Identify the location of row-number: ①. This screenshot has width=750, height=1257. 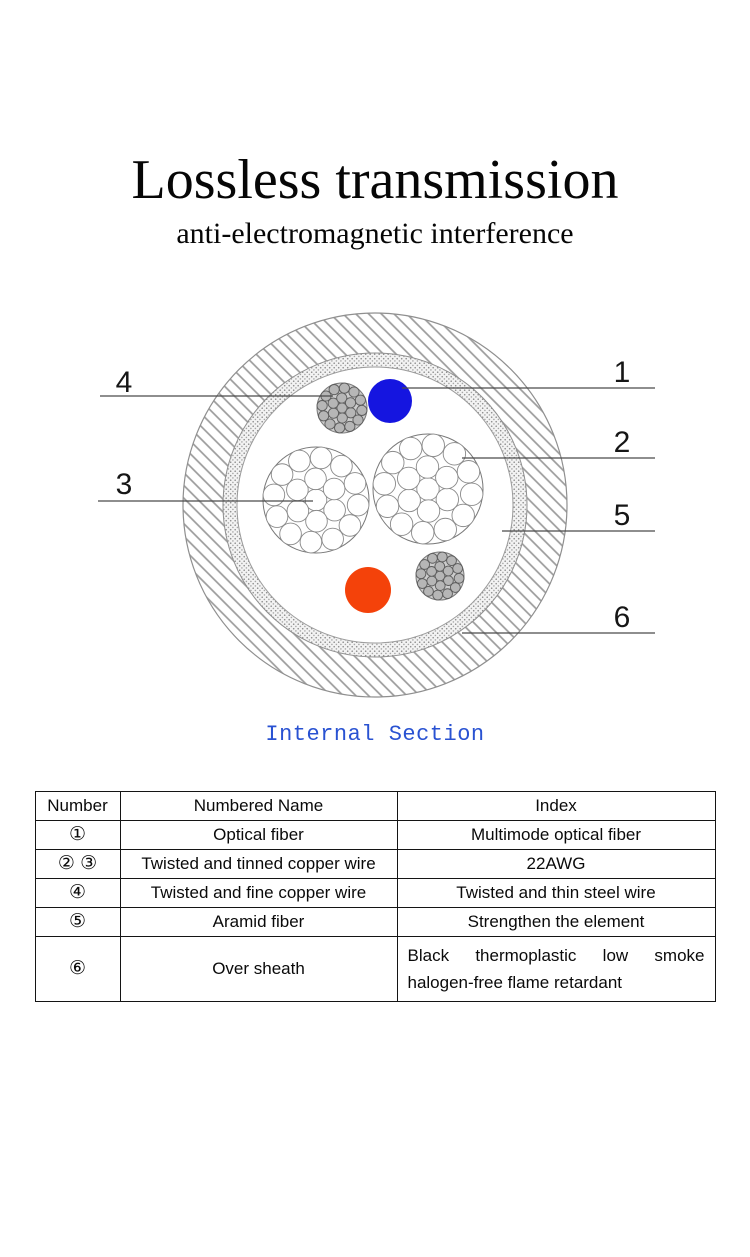
(77, 834).